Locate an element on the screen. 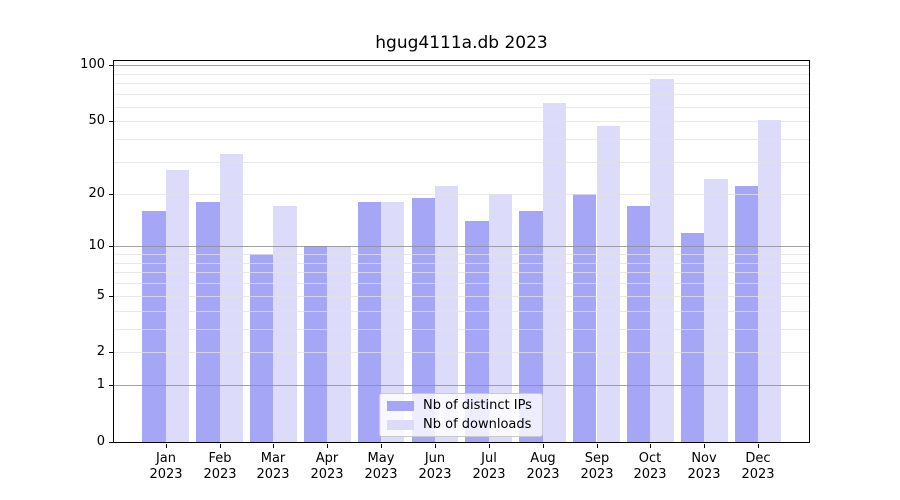  bar-nb-of-distinct-ips-oct-2023 is located at coordinates (638, 324).